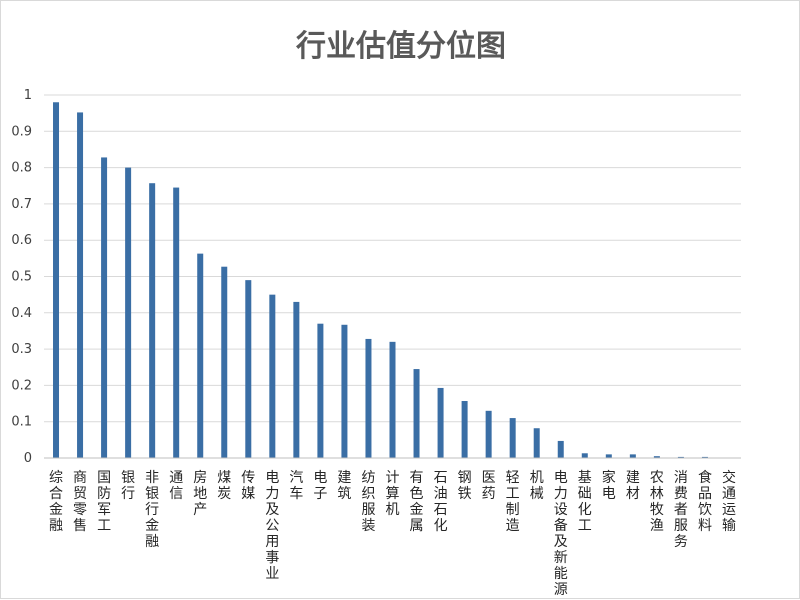  Describe the element at coordinates (296, 486) in the screenshot. I see `x-category-label: 汽车` at that location.